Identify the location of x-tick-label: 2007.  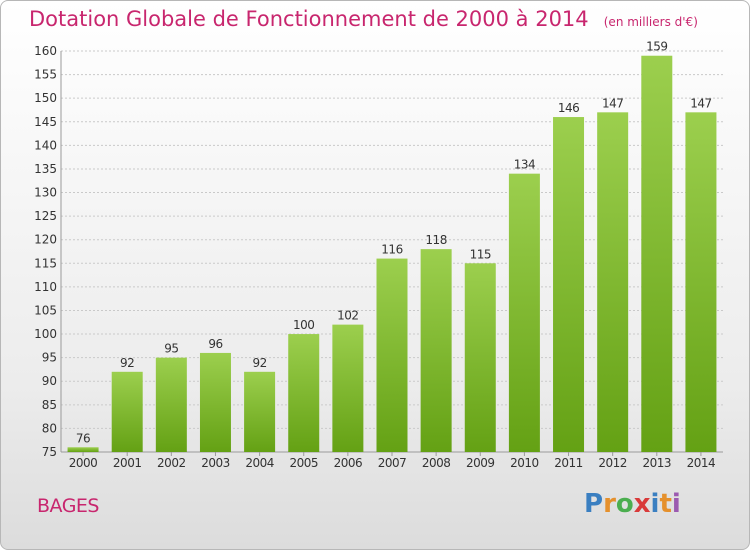
(392, 463).